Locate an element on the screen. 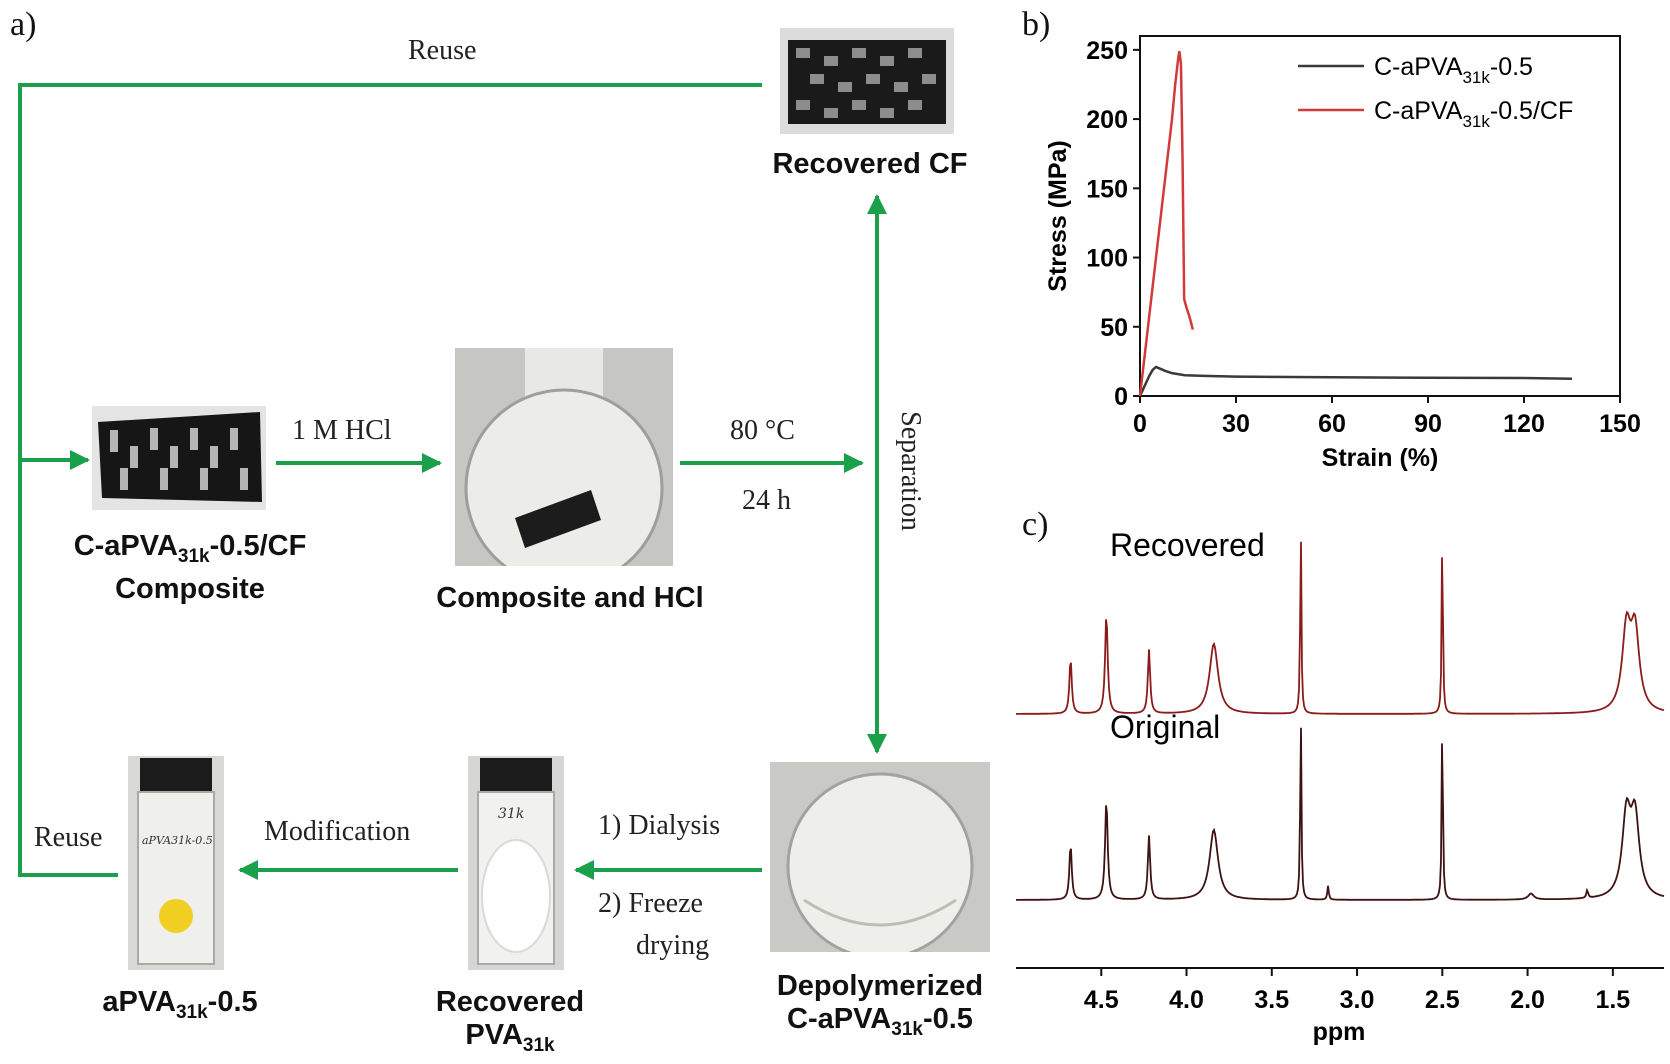 This screenshot has width=1670, height=1064. y-axis-label: Stress (MPa) is located at coordinates (1058, 215).